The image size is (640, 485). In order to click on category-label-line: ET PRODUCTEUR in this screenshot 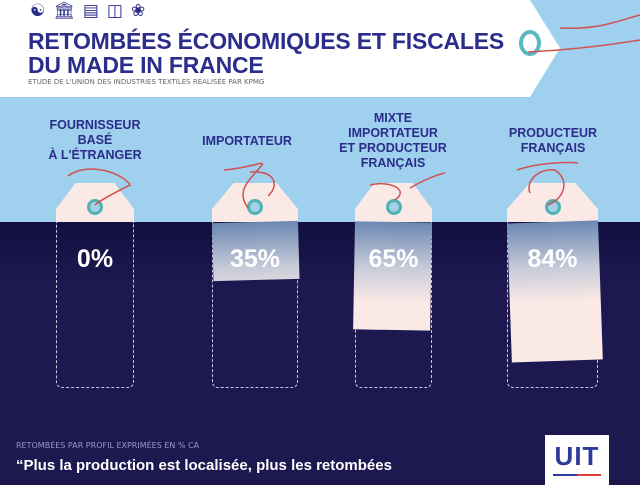, I will do `click(393, 148)`.